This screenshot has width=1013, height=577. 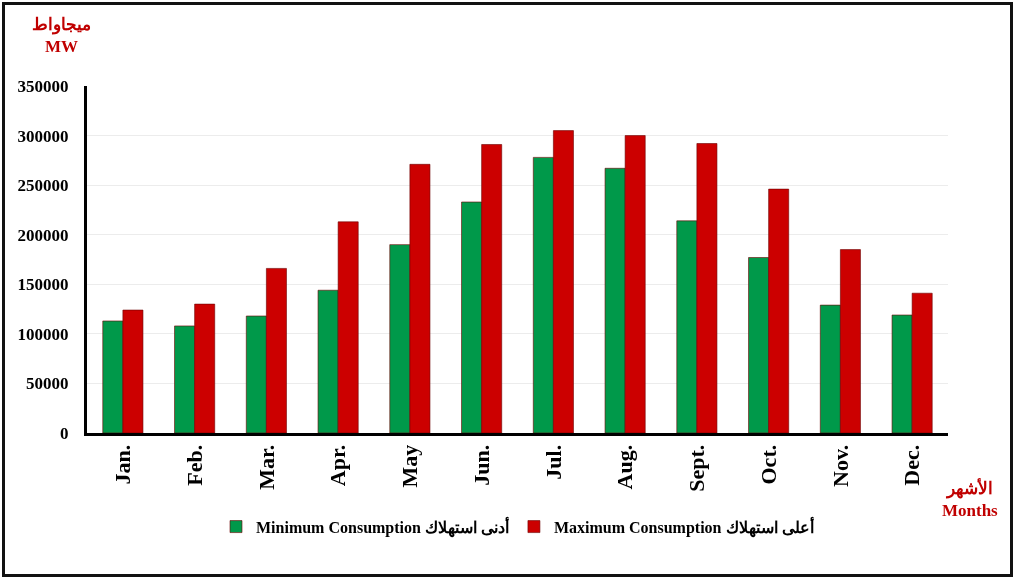 What do you see at coordinates (683, 526) in the screenshot?
I see `legend-label: Maximum Consumption أعلى استهلاك` at bounding box center [683, 526].